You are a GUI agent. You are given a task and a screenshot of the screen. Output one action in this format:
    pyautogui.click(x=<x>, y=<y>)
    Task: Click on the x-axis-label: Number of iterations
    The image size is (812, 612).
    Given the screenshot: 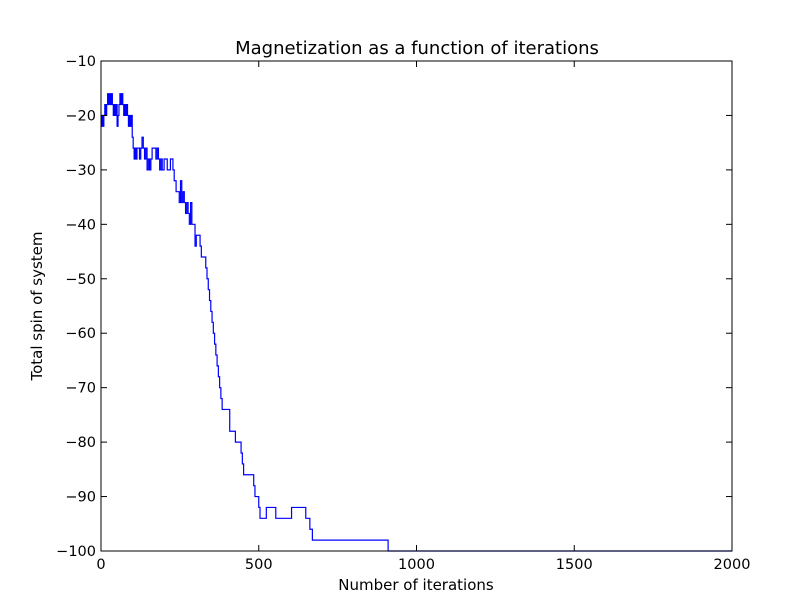 What is the action you would take?
    pyautogui.click(x=416, y=585)
    